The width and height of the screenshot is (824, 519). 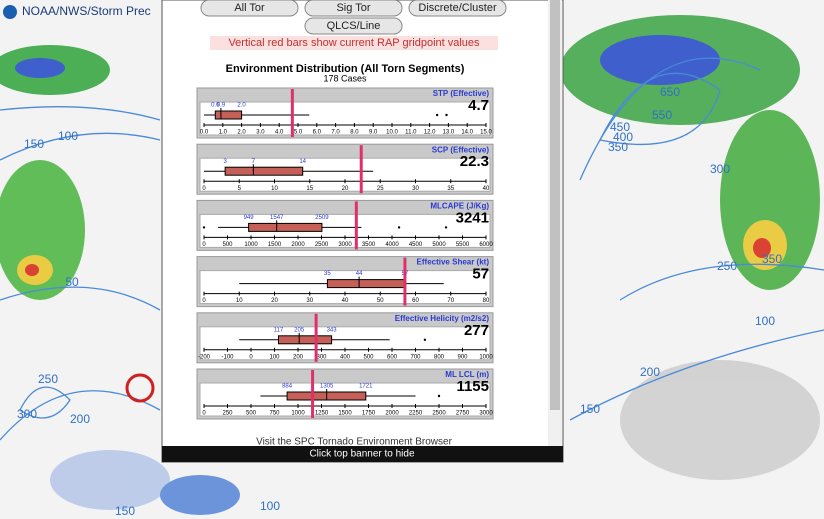 I want to click on tick-label: 300, so click(x=321, y=357).